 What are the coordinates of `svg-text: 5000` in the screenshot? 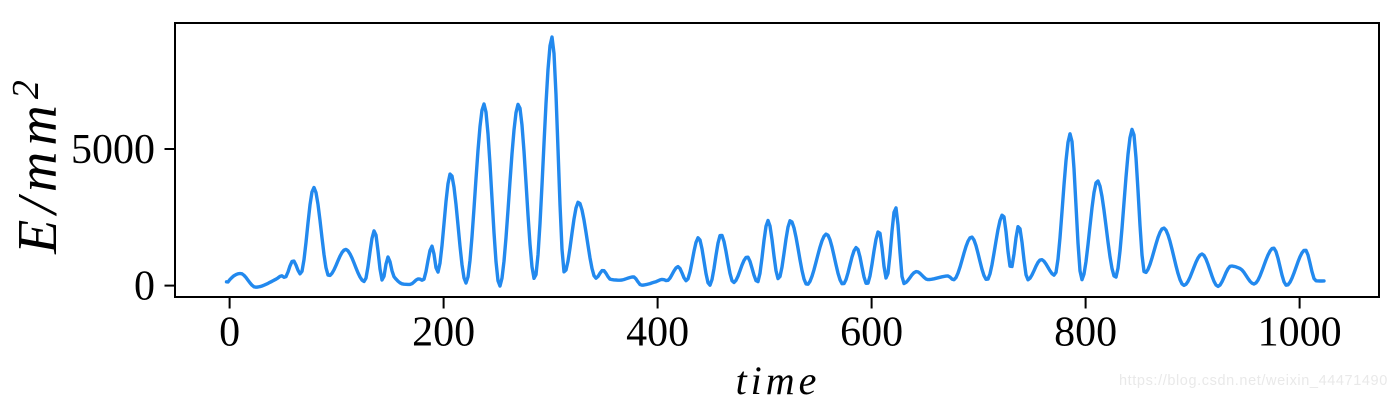 It's located at (113, 150).